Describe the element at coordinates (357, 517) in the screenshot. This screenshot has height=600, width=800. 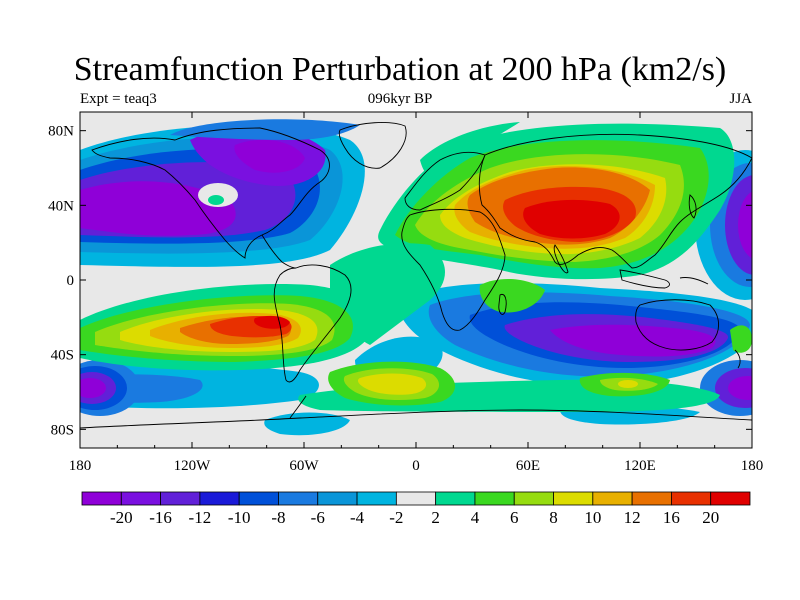
I see `colorbar-label: -4` at that location.